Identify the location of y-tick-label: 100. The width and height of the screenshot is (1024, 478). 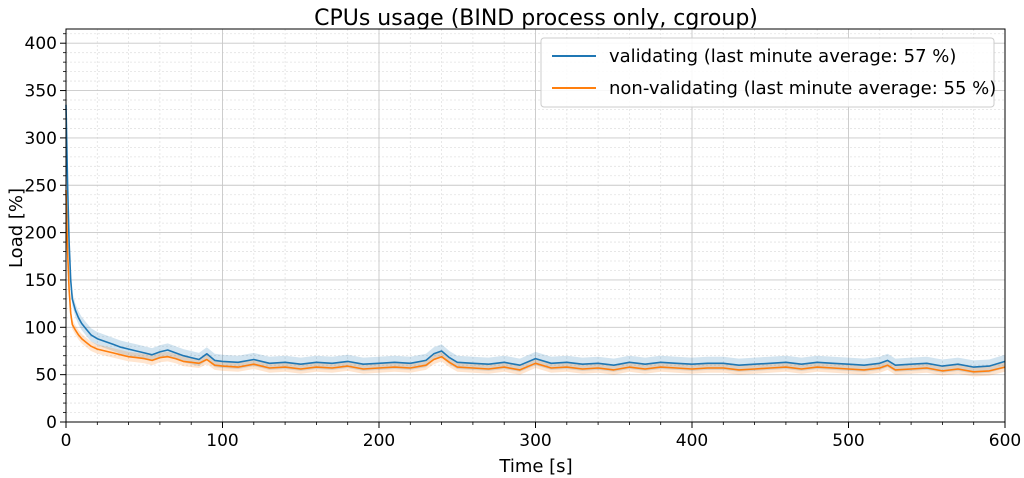
(41, 328).